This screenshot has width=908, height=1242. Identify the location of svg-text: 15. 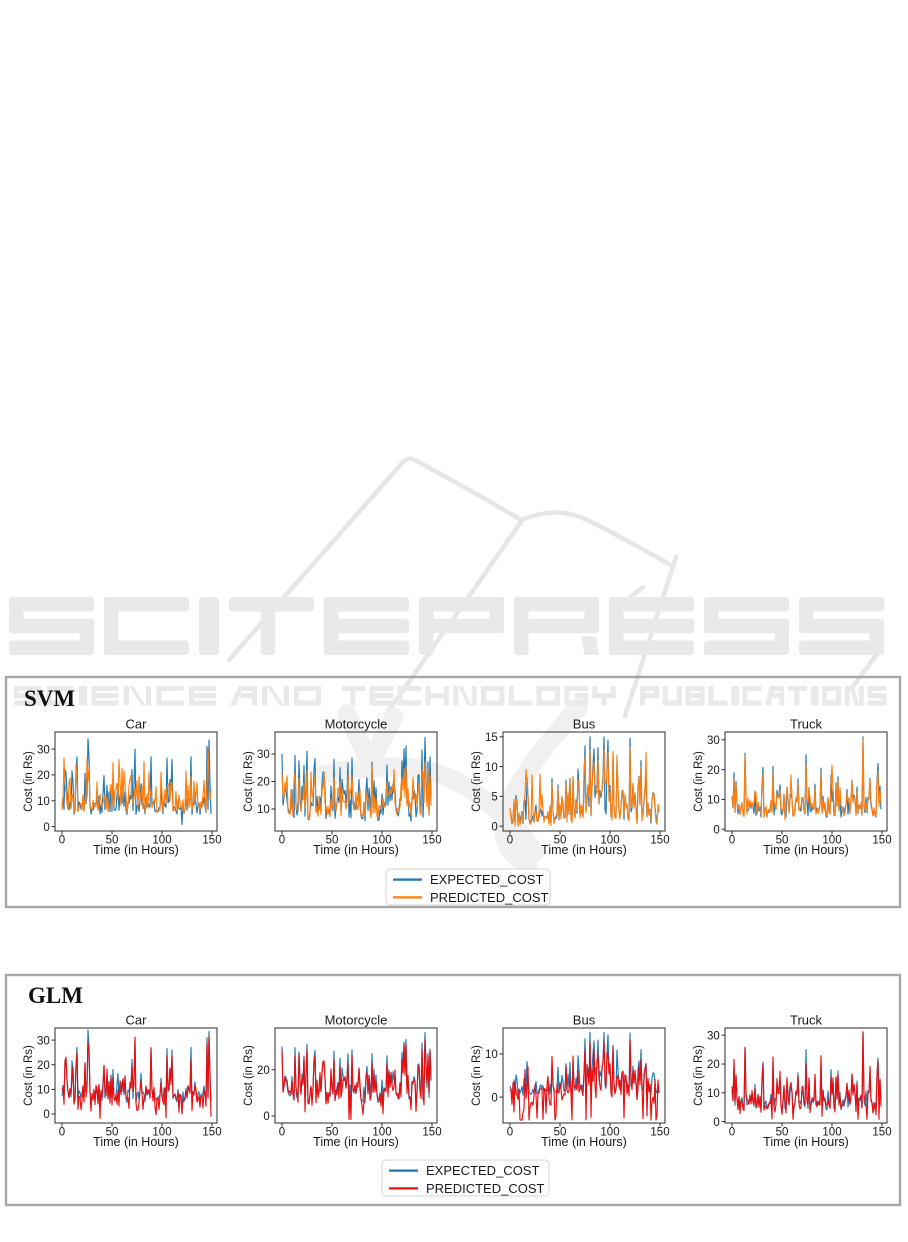
(491, 738).